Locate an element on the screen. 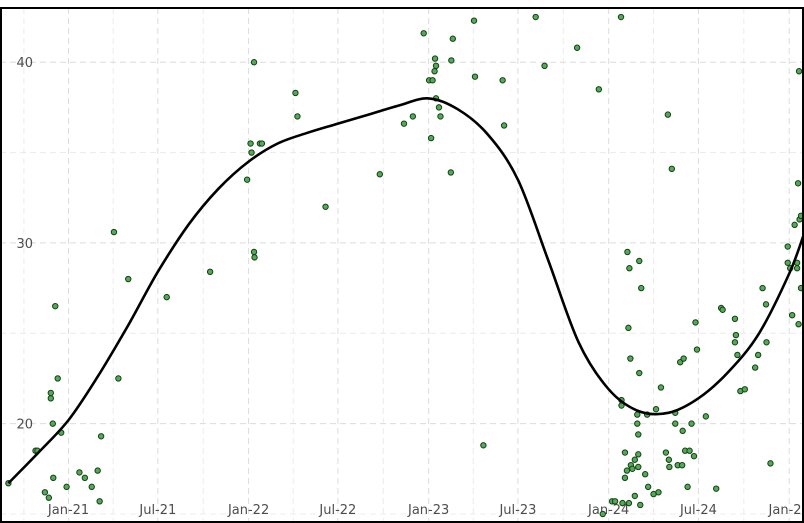 The width and height of the screenshot is (804, 523). x-tick-label: Jul-21 is located at coordinates (157, 510).